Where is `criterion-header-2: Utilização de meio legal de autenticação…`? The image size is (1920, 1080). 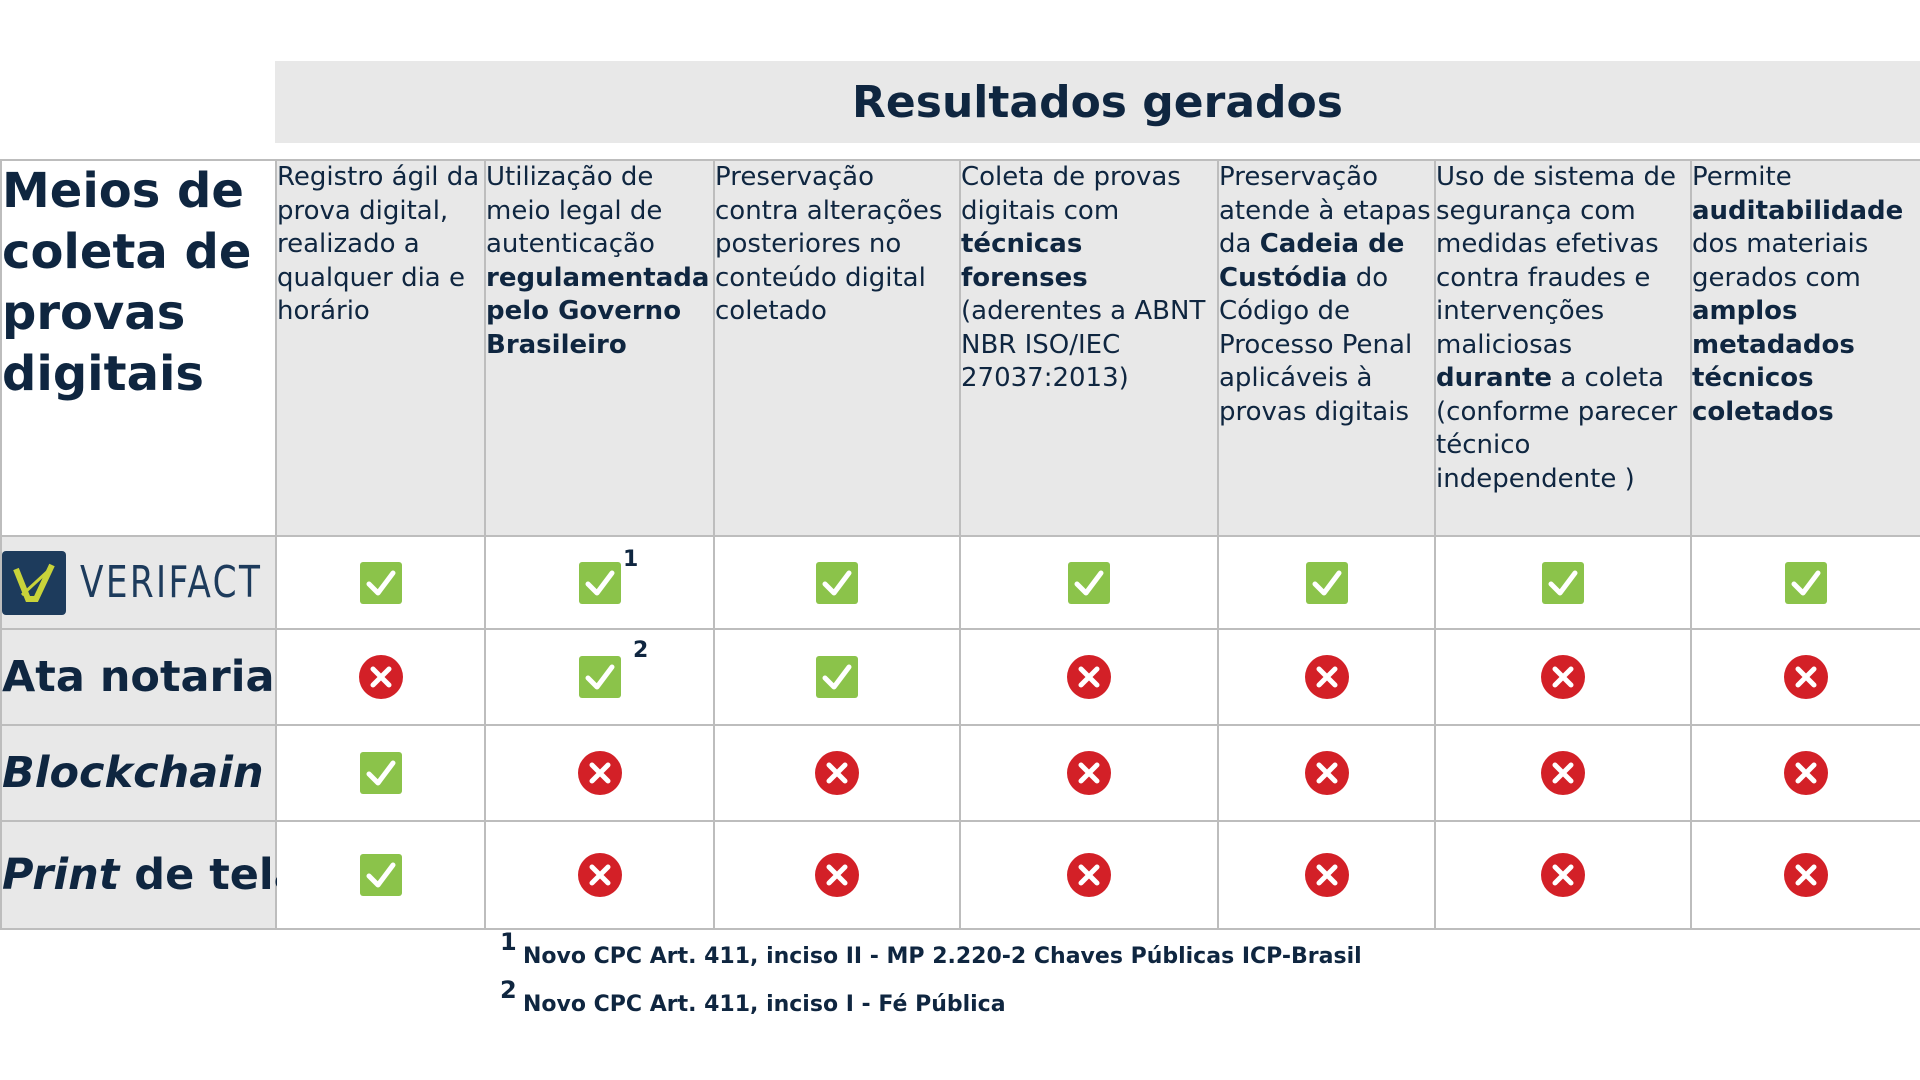 criterion-header-2: Utilização de meio legal de autenticação… is located at coordinates (599, 348).